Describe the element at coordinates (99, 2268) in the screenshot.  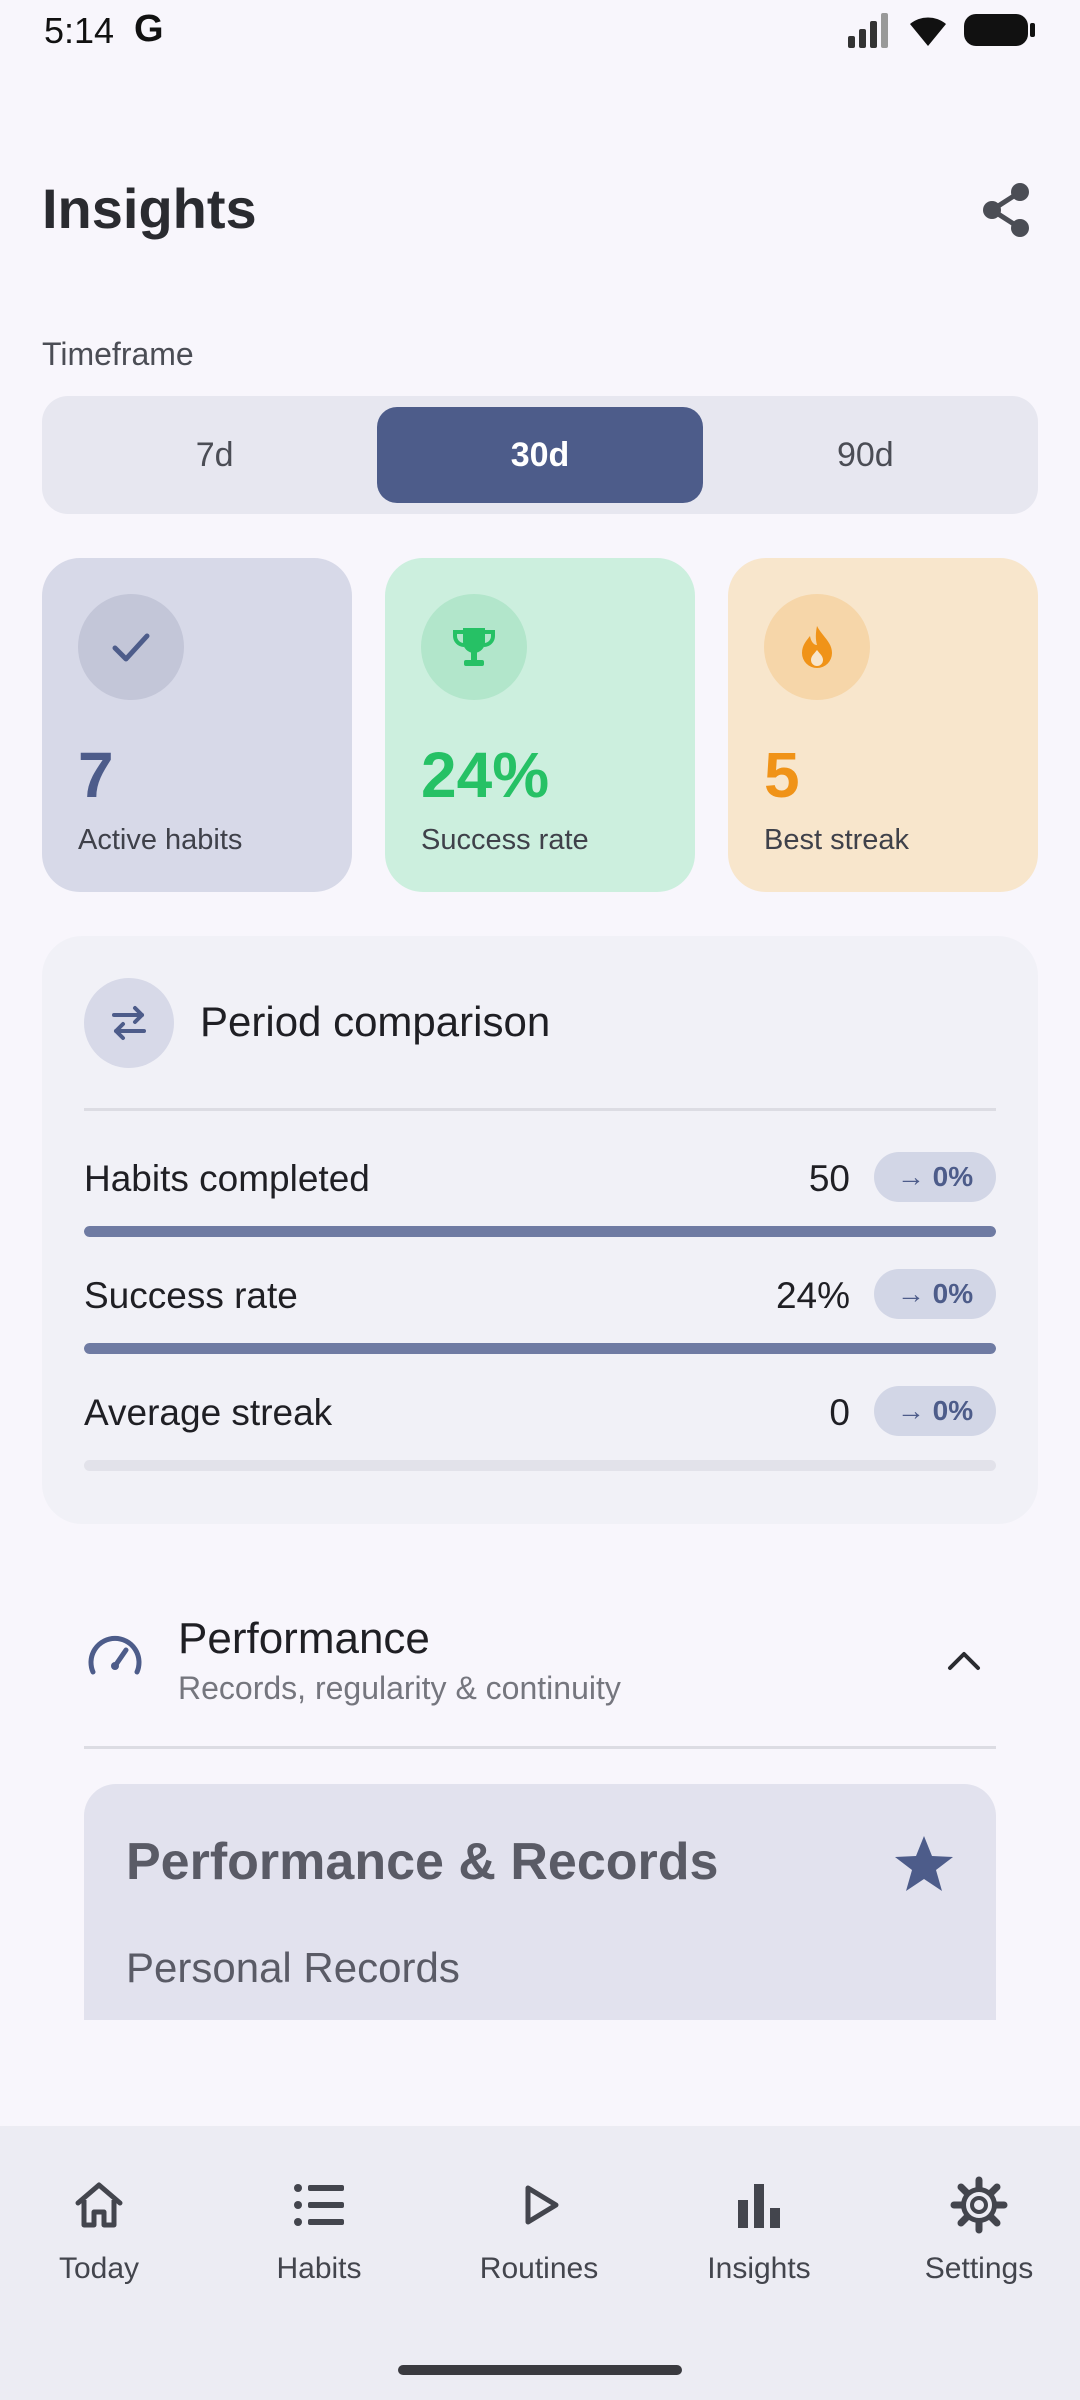
I see `nav-label: Today` at that location.